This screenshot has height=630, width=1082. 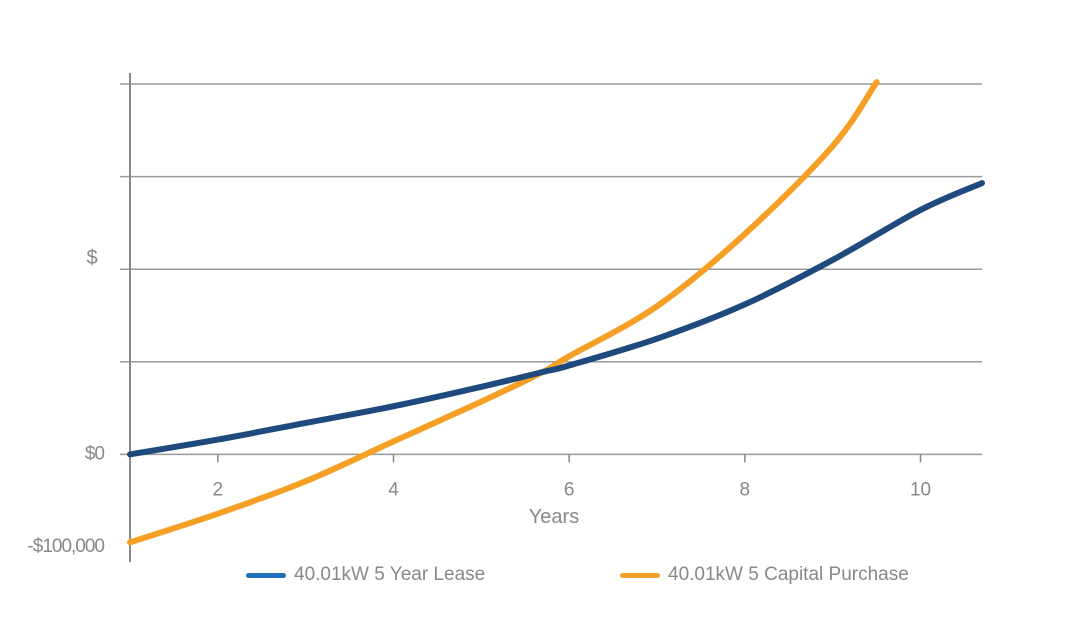 I want to click on x-tick-label: 4, so click(x=393, y=489).